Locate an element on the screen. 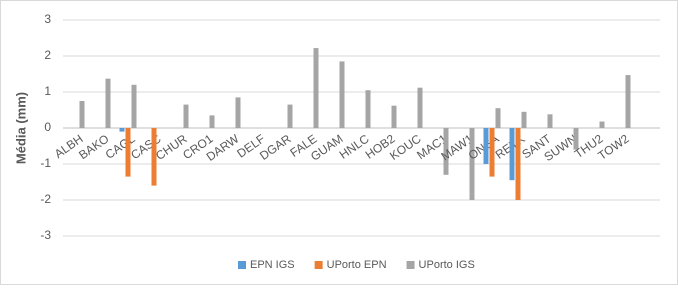 This screenshot has height=290, width=678. legend-label: EPN IGS is located at coordinates (272, 265).